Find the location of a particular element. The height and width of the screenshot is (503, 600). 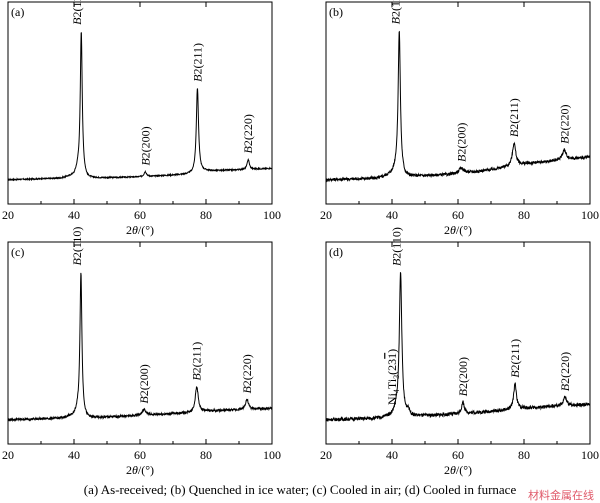

panel-label: (a) is located at coordinates (17, 12).